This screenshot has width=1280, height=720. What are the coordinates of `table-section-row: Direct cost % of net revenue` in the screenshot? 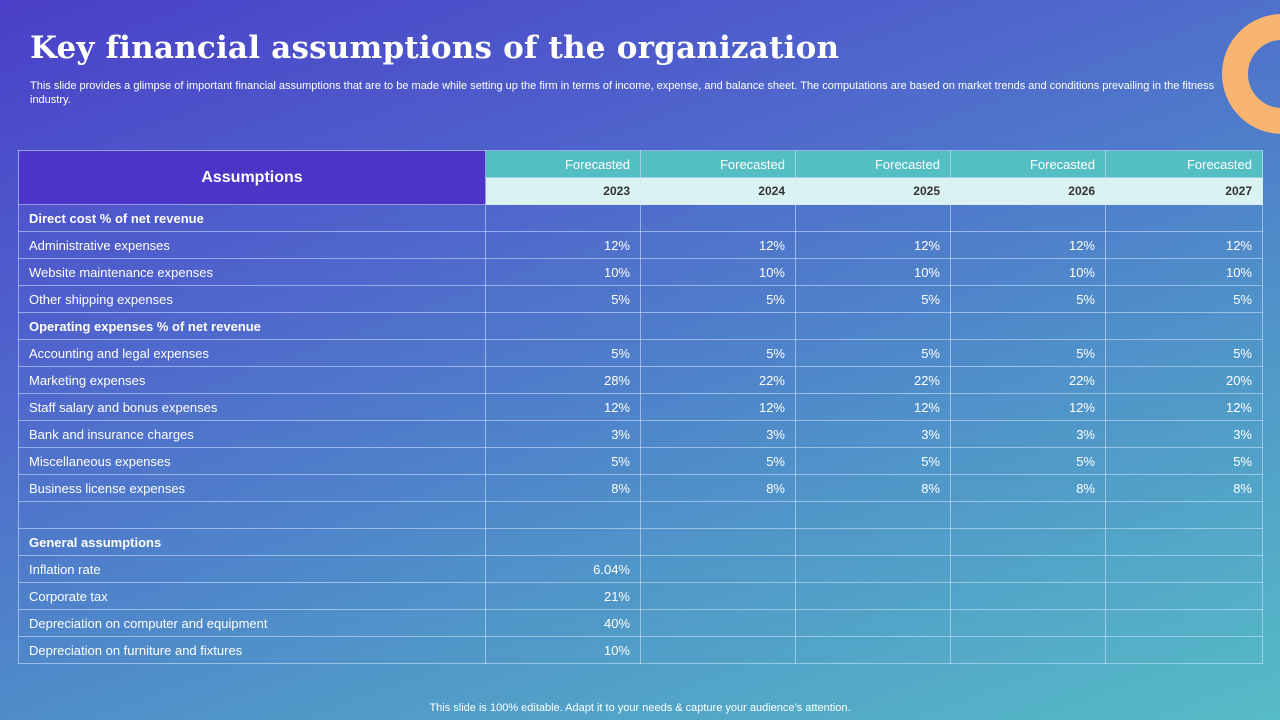 It's located at (640, 218).